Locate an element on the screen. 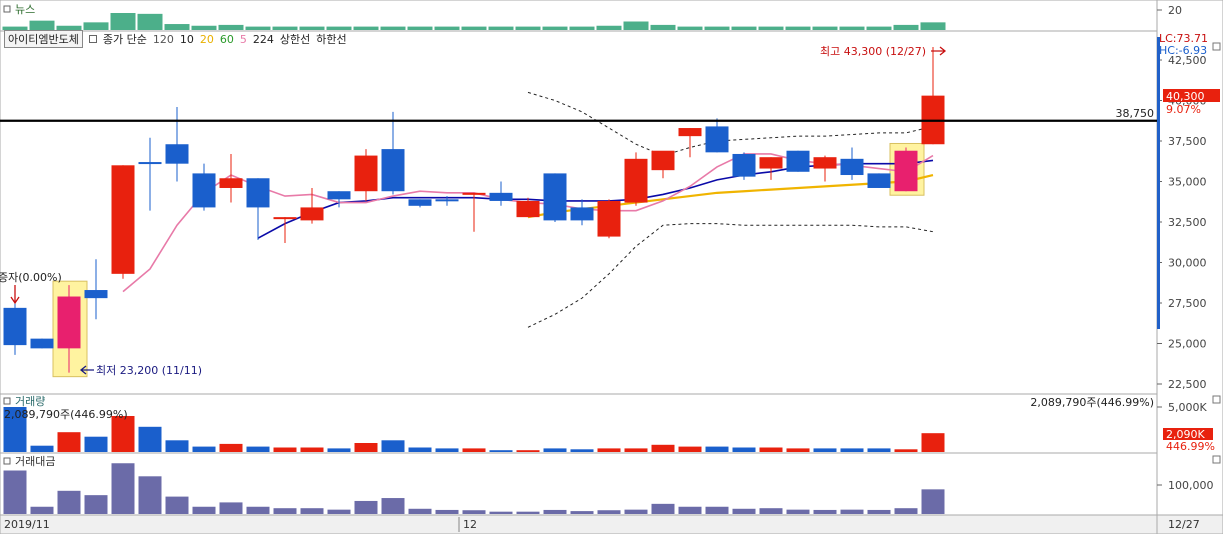 Image resolution: width=1223 pixels, height=534 pixels. news-panel-label: 뉴스 is located at coordinates (25, 9).